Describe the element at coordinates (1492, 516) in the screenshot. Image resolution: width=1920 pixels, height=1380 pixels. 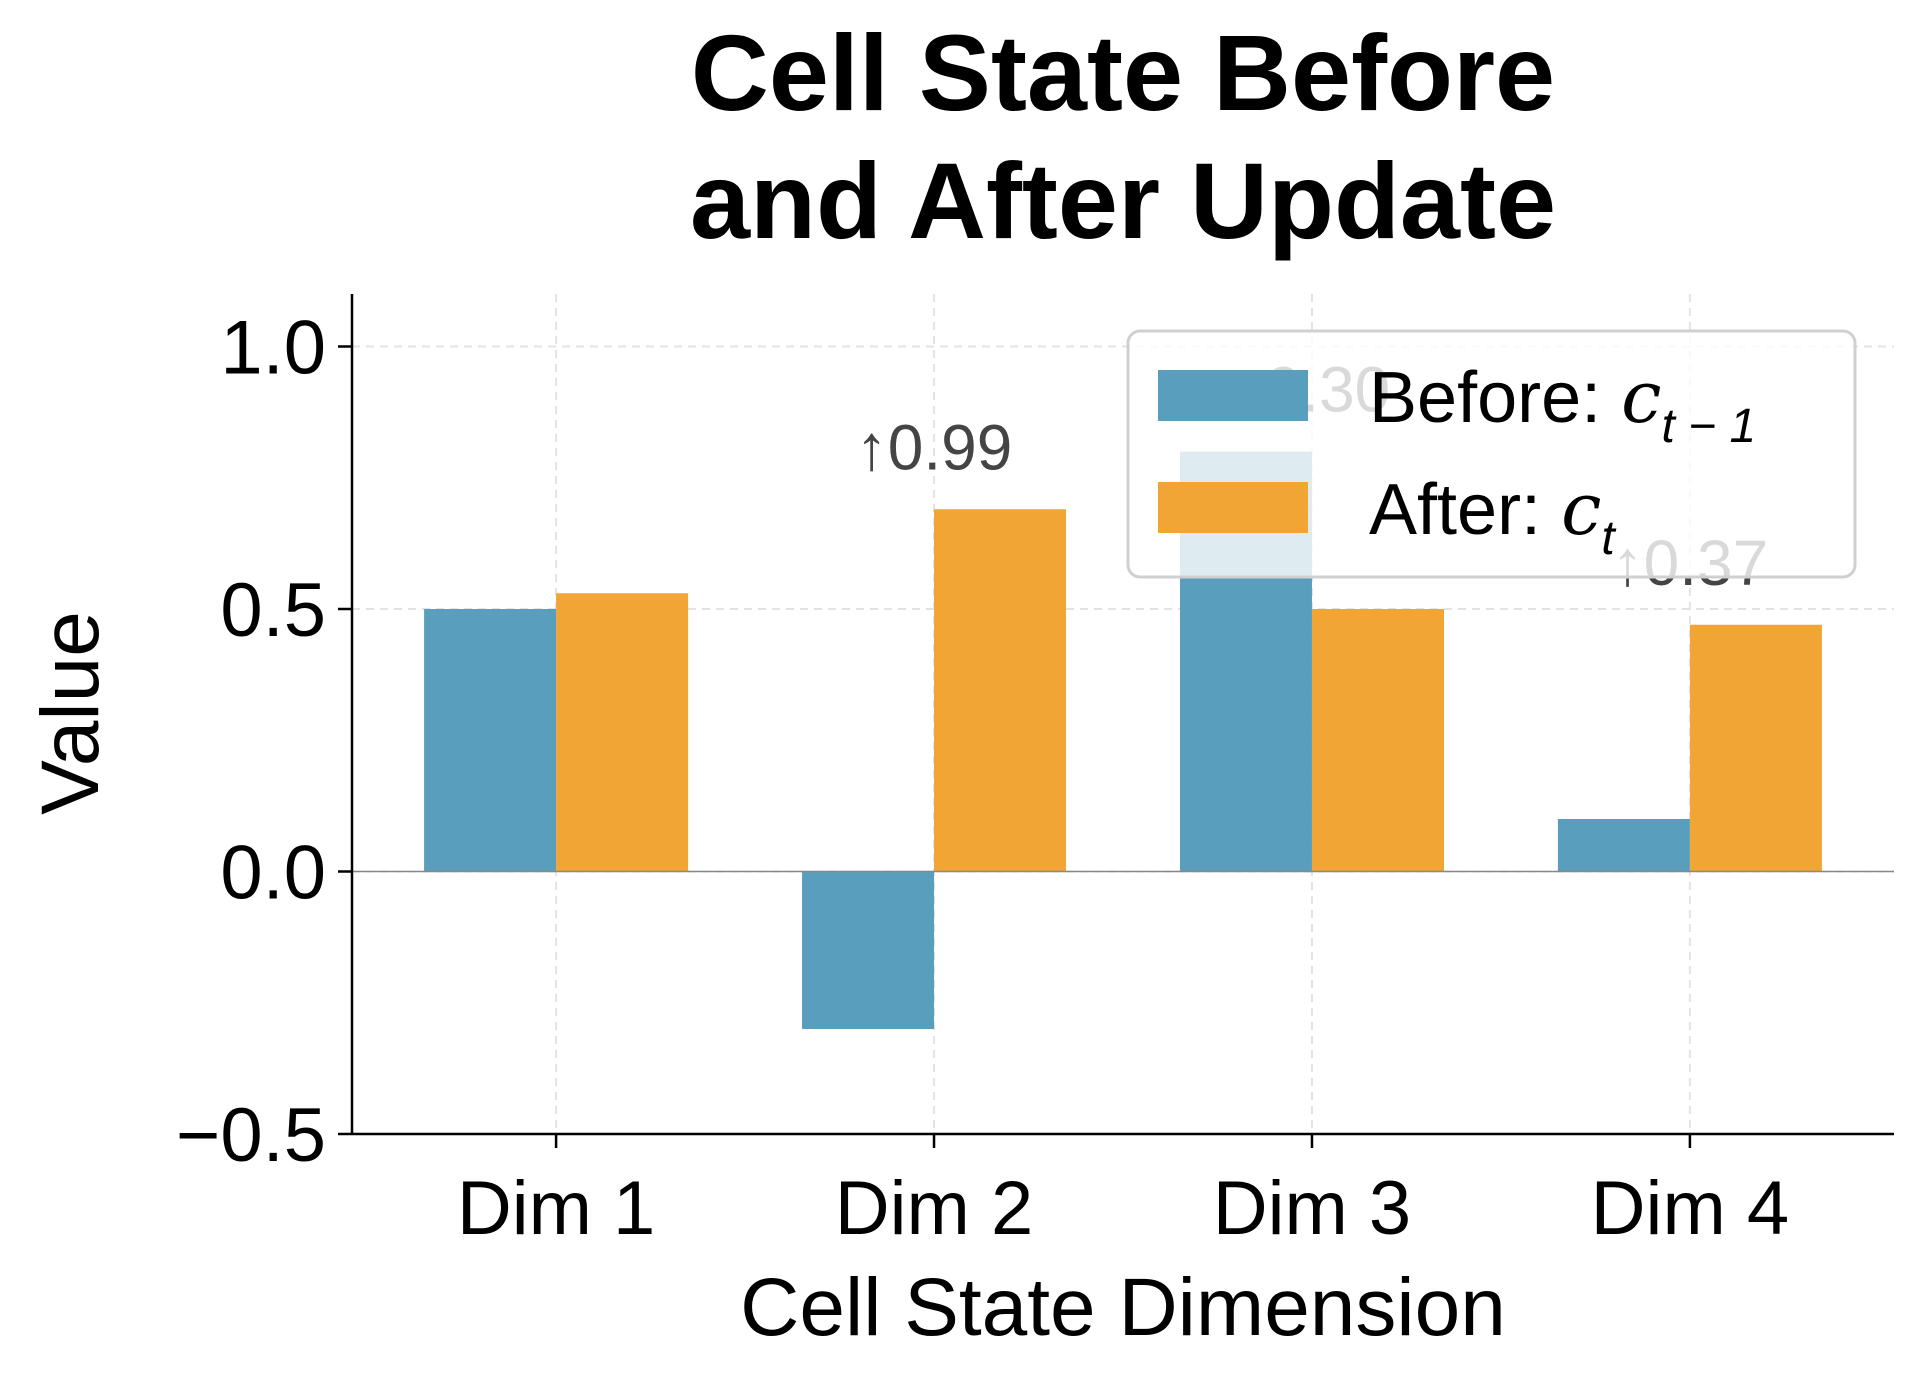
I see `legend-label: After: ct` at that location.